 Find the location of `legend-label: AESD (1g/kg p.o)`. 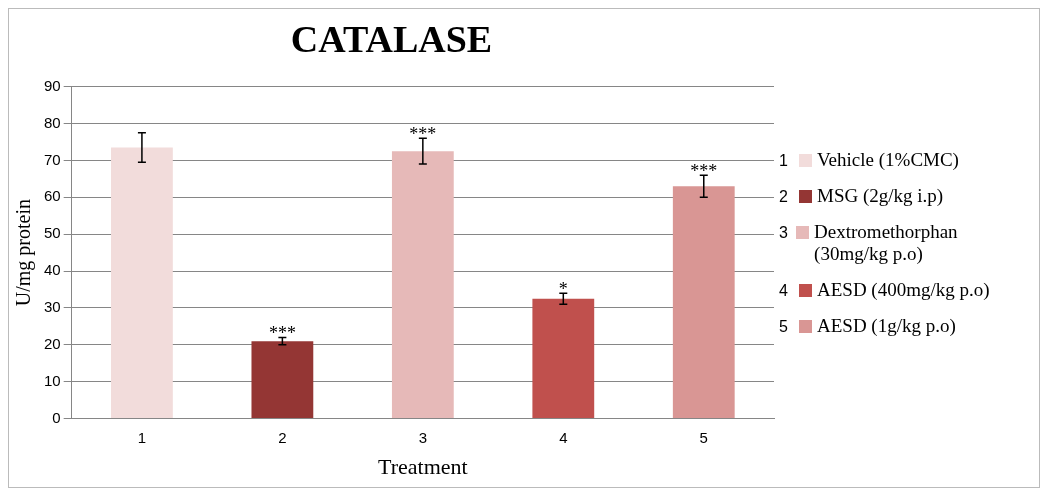

legend-label: AESD (1g/kg p.o) is located at coordinates (886, 326).